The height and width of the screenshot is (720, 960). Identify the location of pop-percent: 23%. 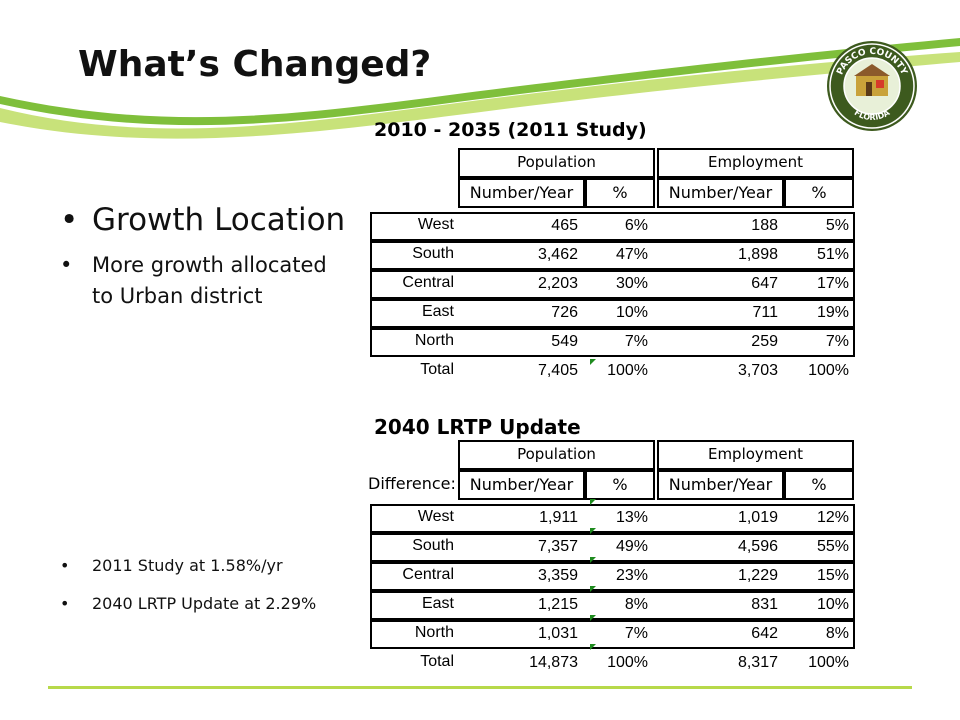
(631, 575).